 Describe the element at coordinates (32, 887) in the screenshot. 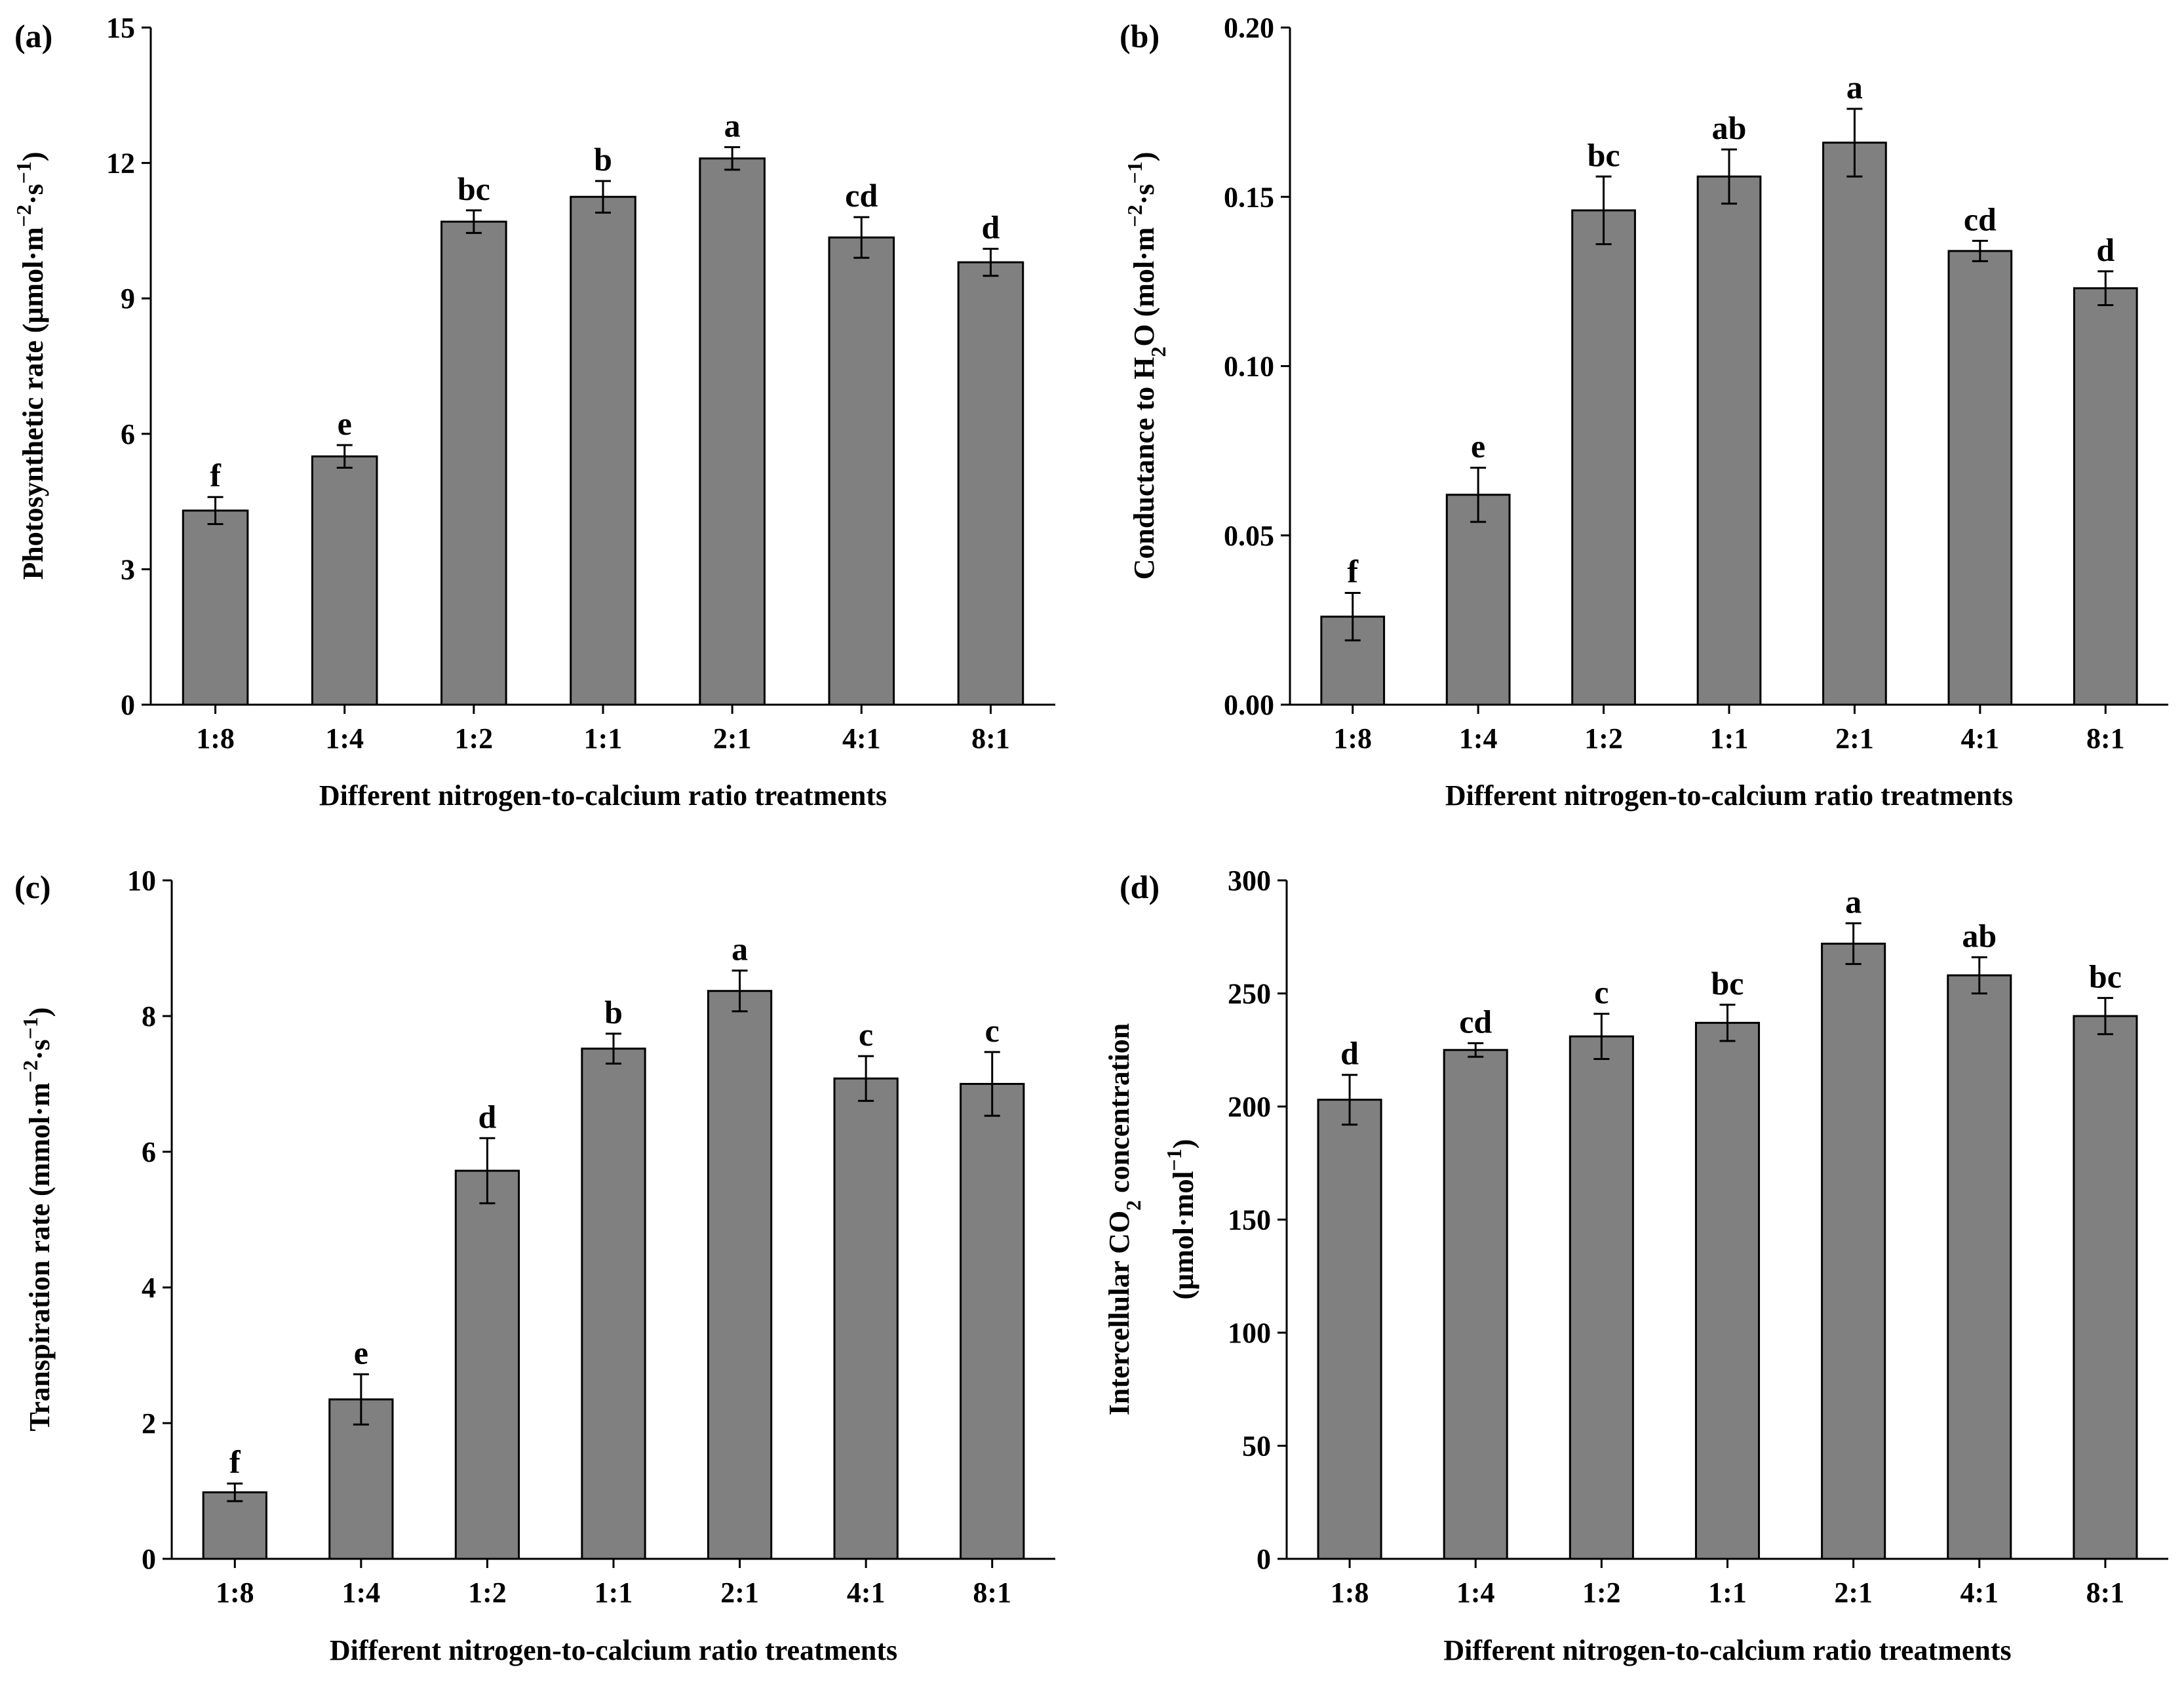

I see `panel-label: (c)` at that location.